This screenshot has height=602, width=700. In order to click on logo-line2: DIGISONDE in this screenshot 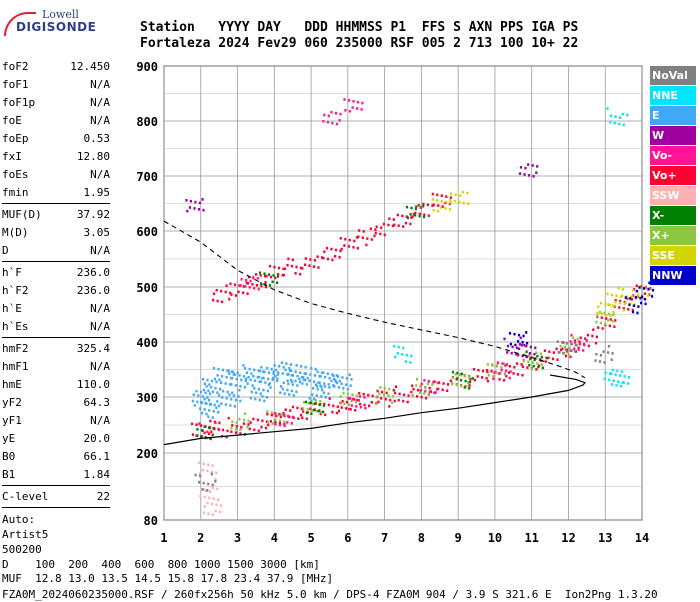, I will do `click(56, 27)`.